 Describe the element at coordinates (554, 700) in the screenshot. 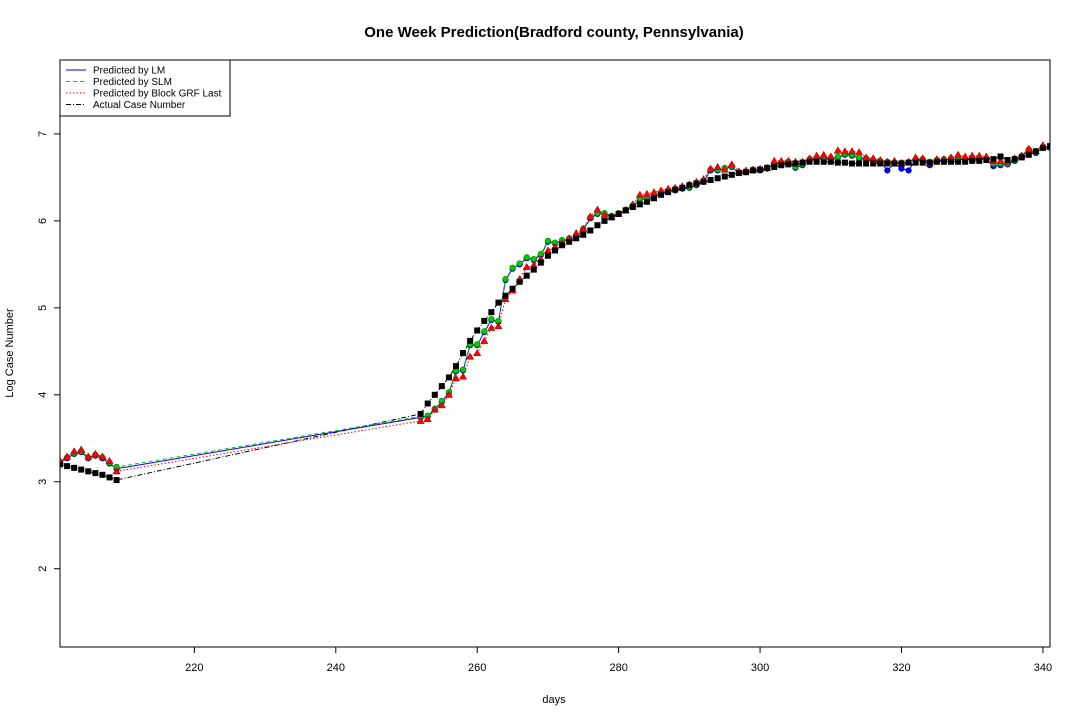

I see `x-axis-label: days` at that location.